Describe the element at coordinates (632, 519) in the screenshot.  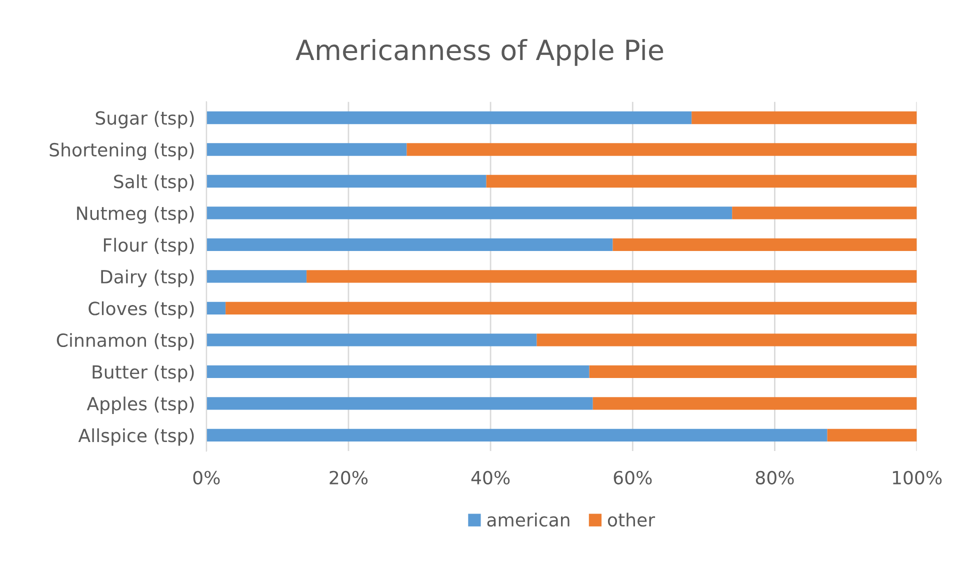
I see `legend-label: other` at that location.